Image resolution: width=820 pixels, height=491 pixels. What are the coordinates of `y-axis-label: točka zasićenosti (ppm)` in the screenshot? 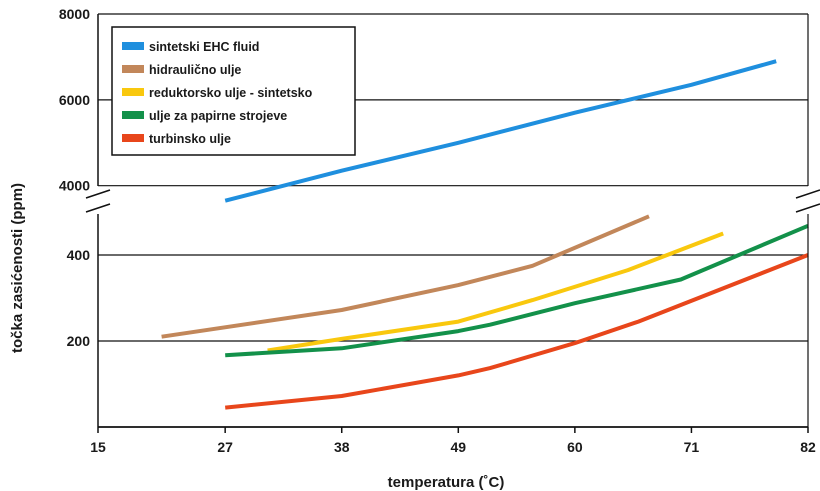 It's located at (17, 268).